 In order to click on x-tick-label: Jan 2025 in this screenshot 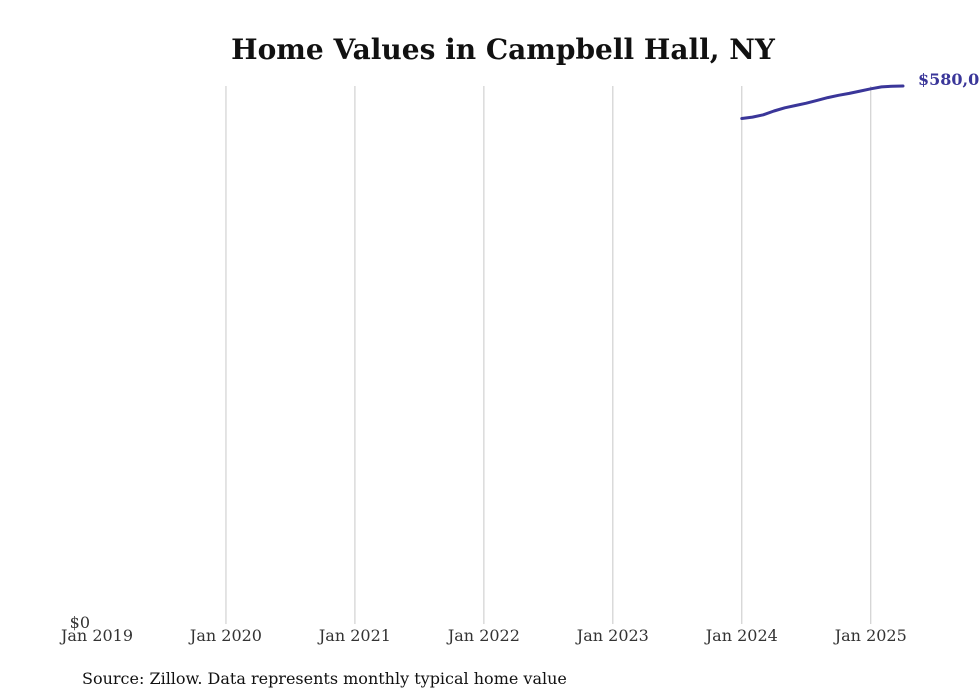, I will do `click(870, 635)`.